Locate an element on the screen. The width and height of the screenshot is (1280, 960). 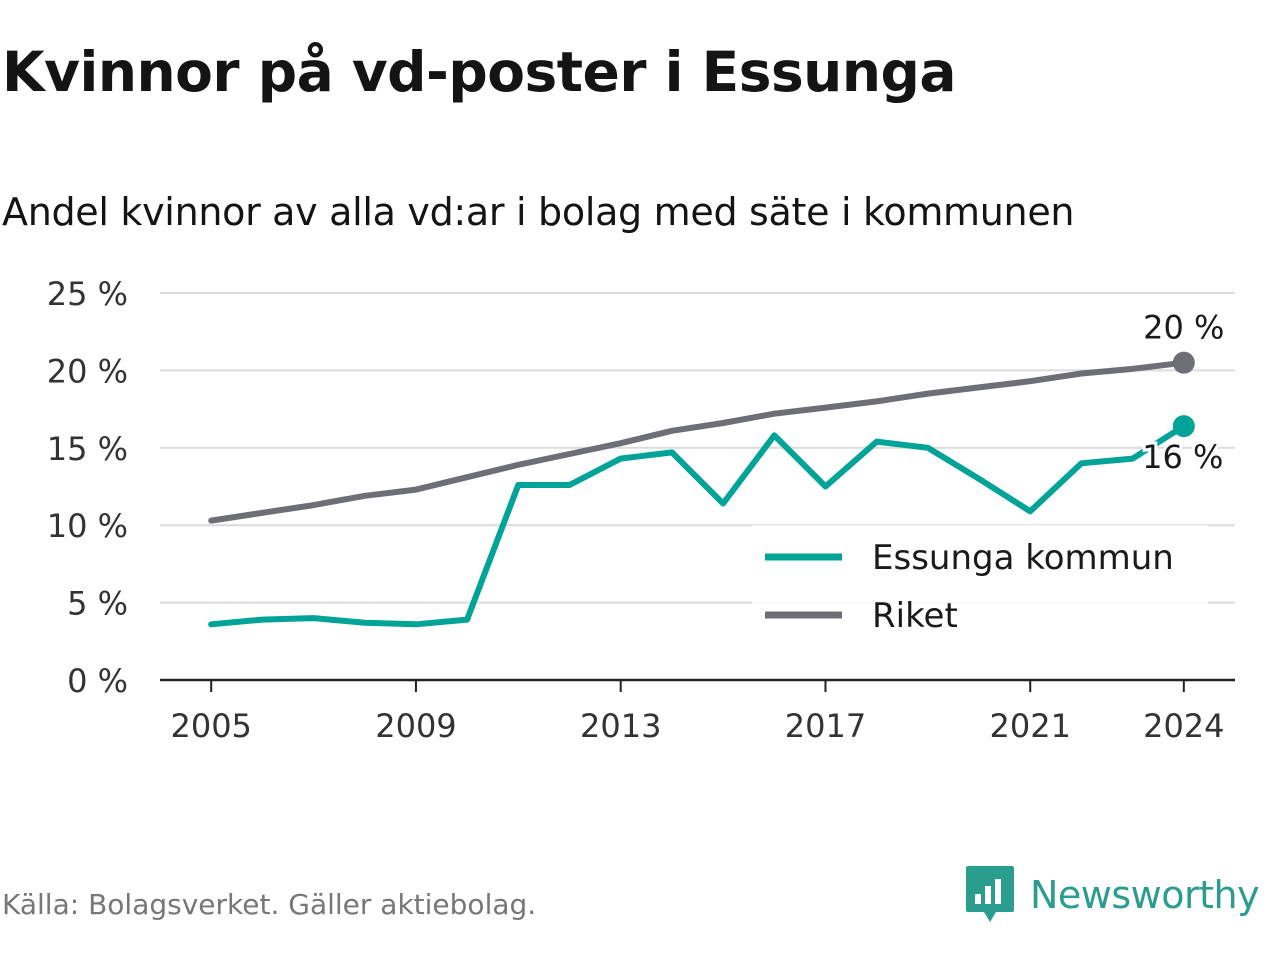
brand-logo: Newsworthy is located at coordinates (1112, 895).